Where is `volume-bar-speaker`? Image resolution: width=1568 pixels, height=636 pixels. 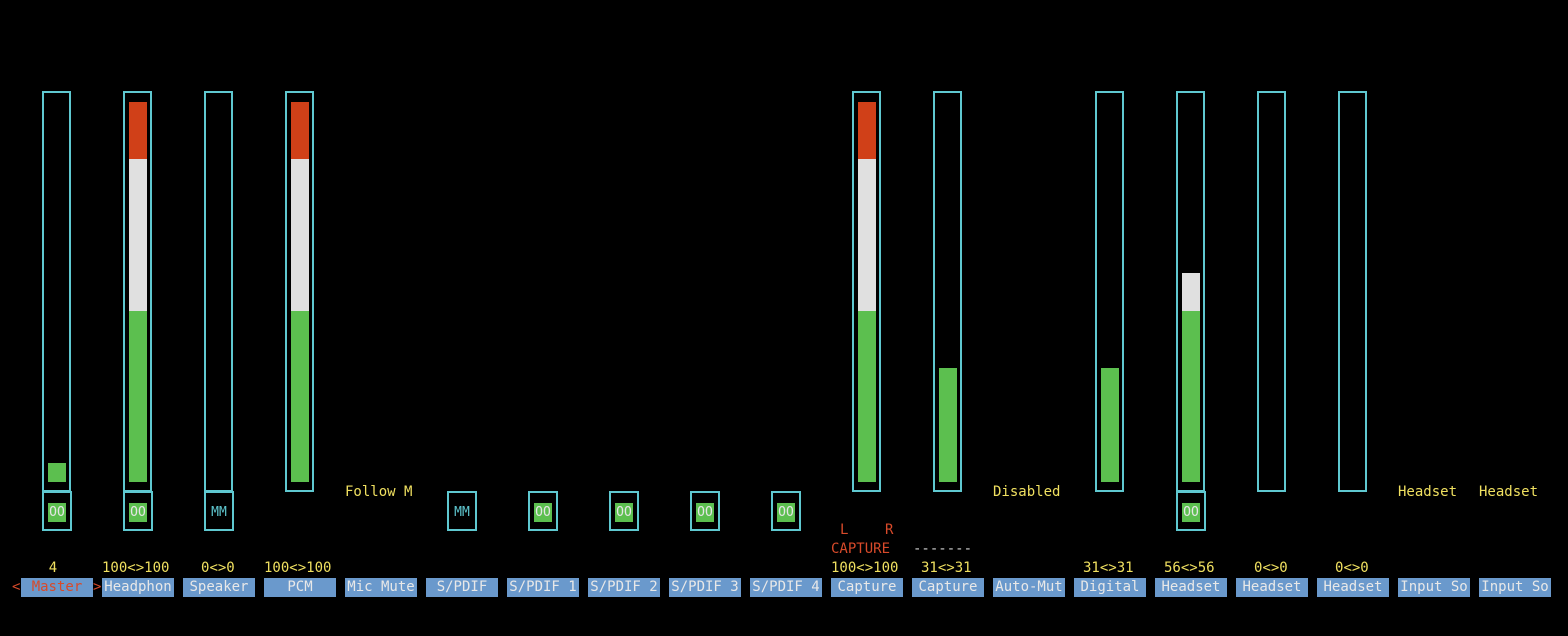 volume-bar-speaker is located at coordinates (218, 291).